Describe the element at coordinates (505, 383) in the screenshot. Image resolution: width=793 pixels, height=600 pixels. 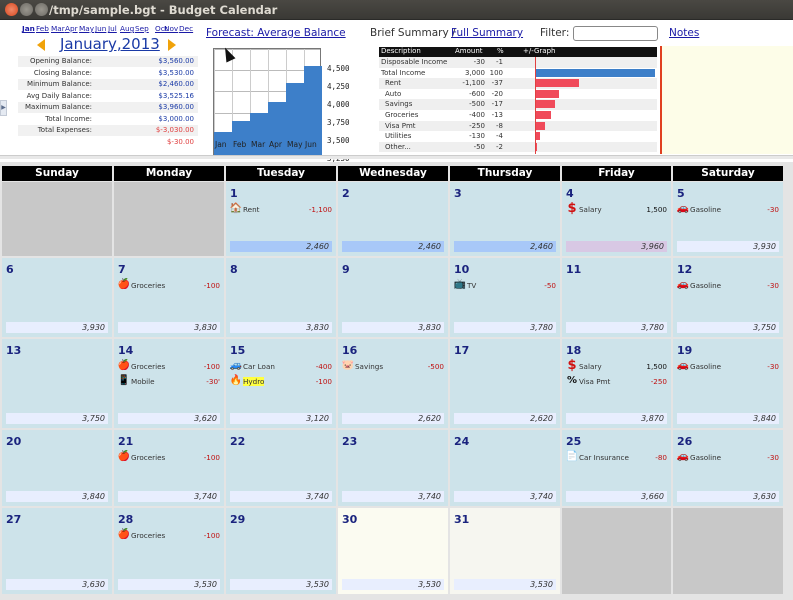
I see `day-cell-17: 17 2,620` at that location.